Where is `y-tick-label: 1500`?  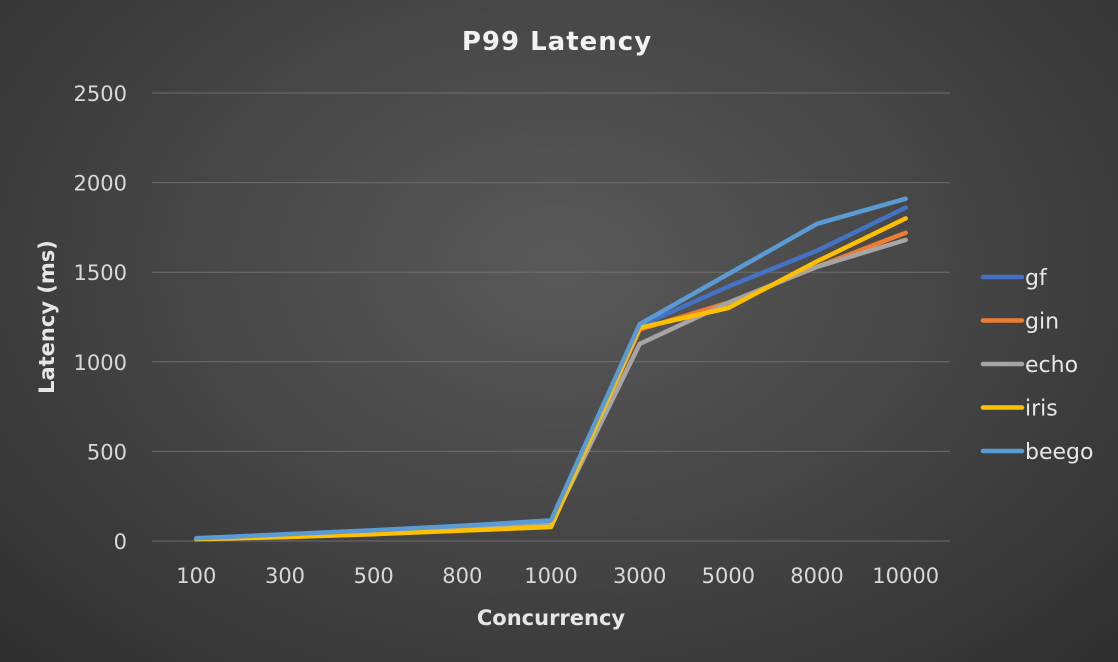 y-tick-label: 1500 is located at coordinates (100, 273).